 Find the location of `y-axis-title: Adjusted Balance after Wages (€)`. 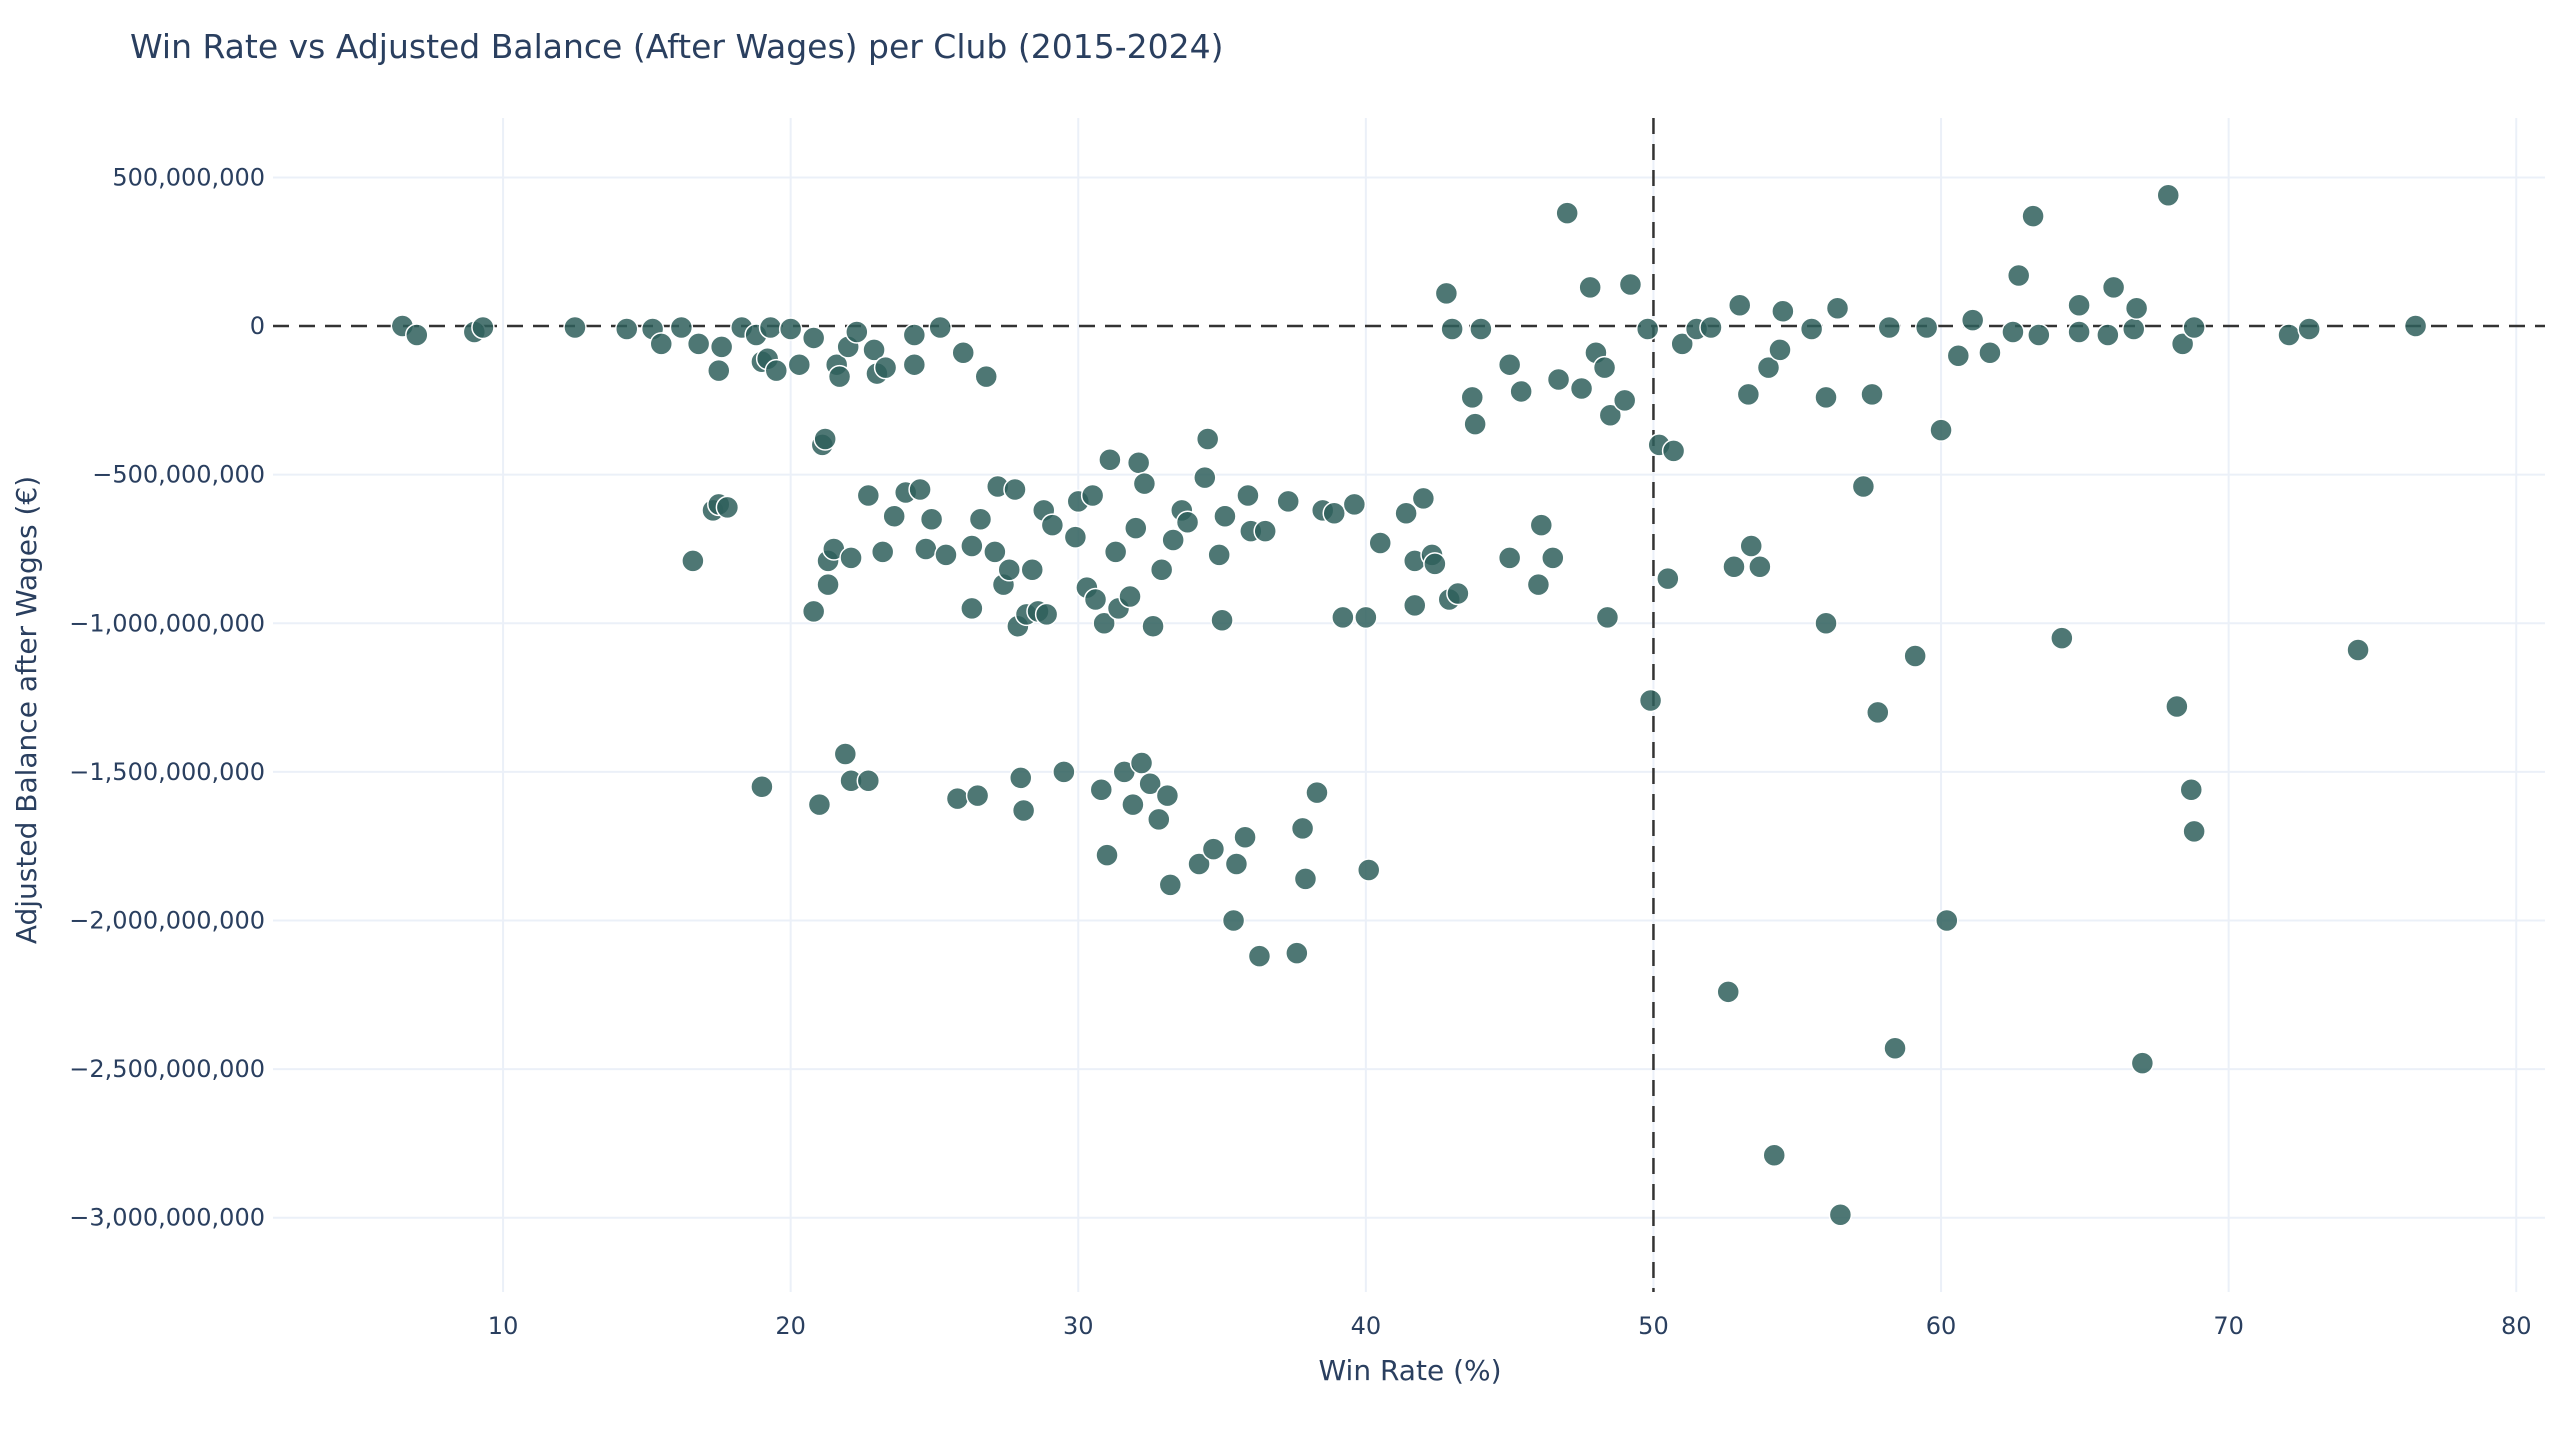

y-axis-title: Adjusted Balance after Wages (€) is located at coordinates (26, 710).